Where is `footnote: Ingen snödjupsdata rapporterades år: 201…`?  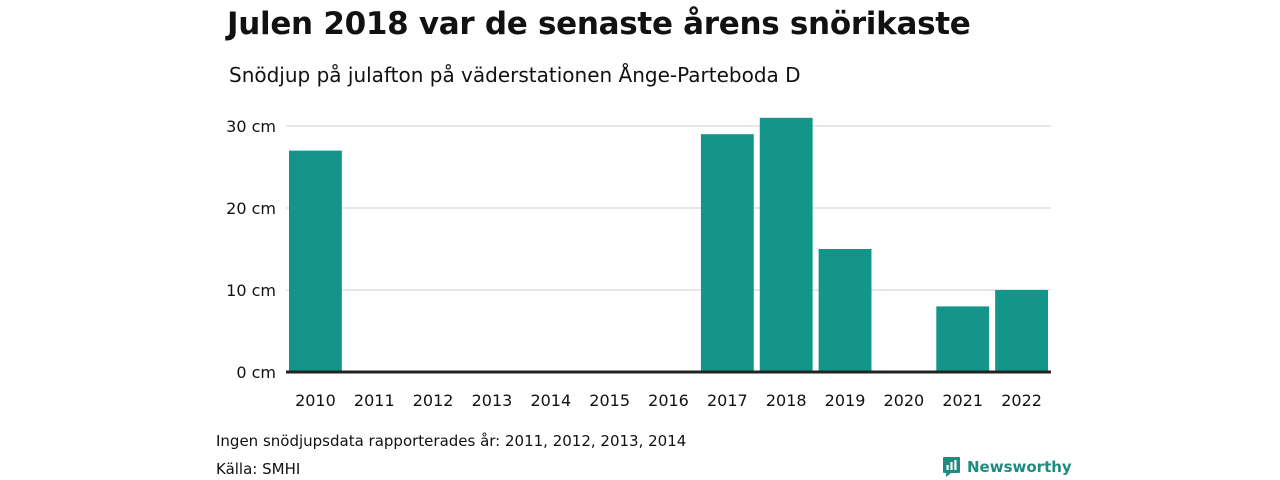 footnote: Ingen snödjupsdata rapporterades år: 201… is located at coordinates (451, 441).